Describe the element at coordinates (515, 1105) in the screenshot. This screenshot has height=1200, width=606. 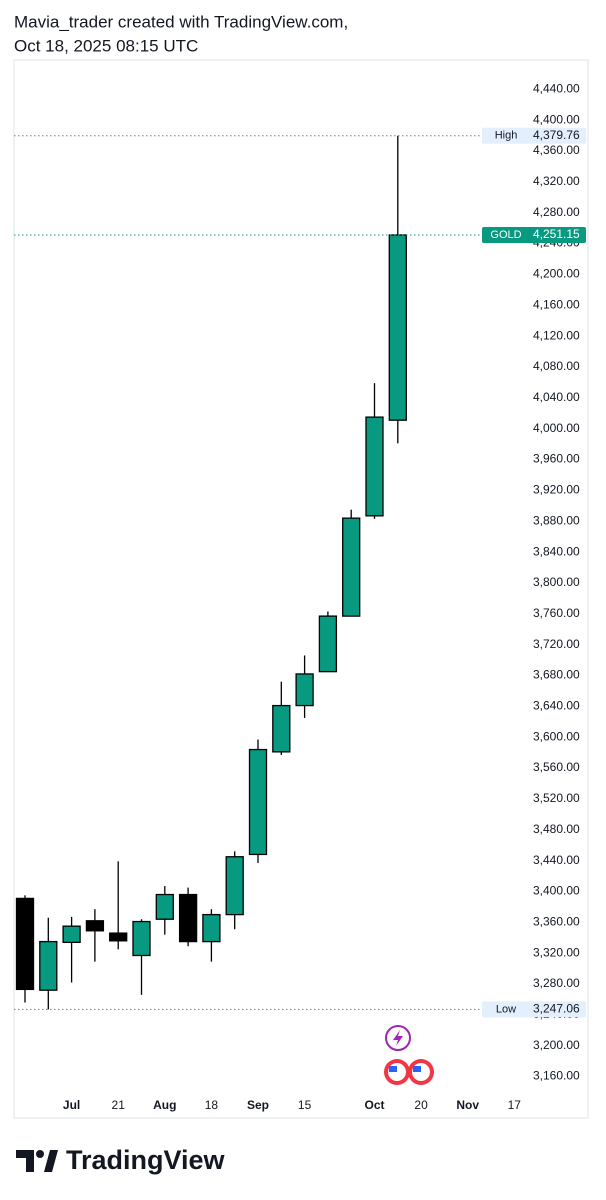
I see `x-tick-label: 17` at that location.